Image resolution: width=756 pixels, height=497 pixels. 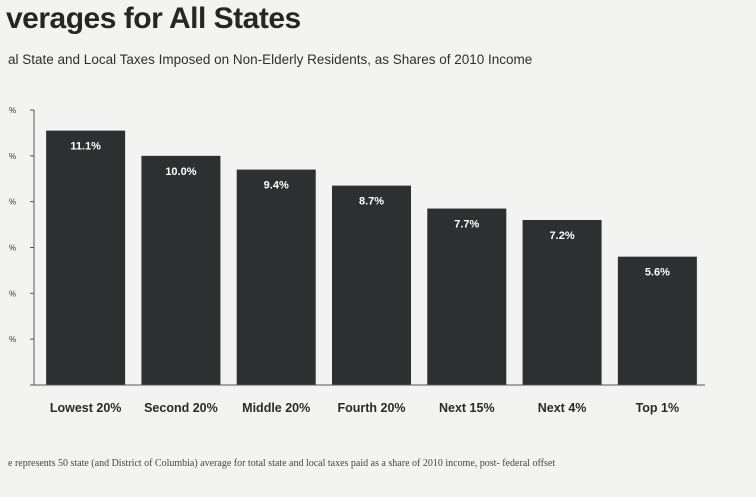 I want to click on bar-data-label: 5.6%, so click(x=657, y=273).